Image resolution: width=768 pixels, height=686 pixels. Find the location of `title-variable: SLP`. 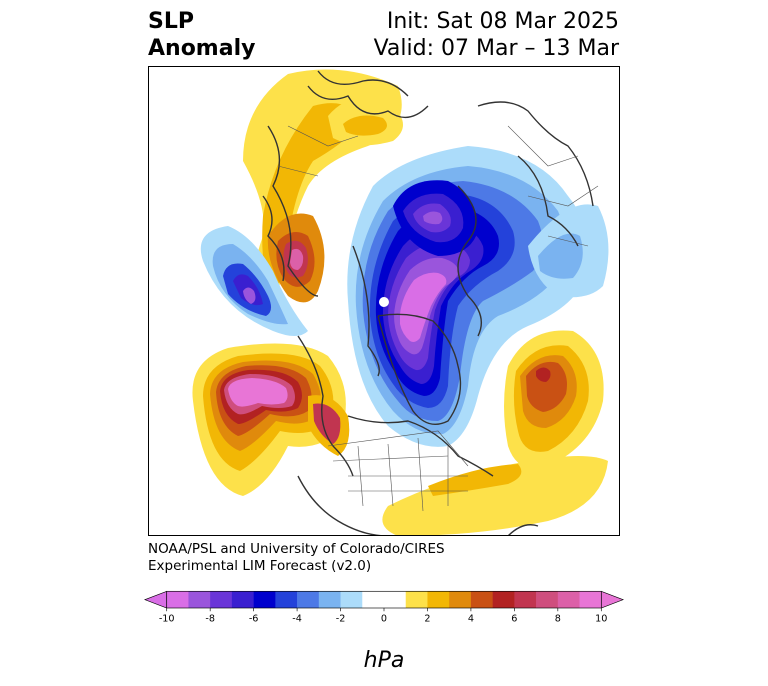

title-variable: SLP is located at coordinates (171, 21).